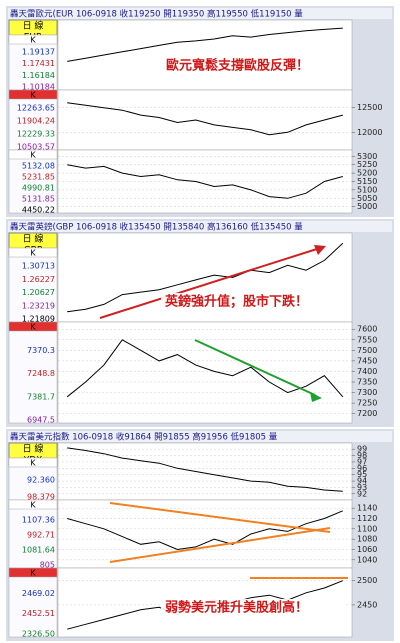 The width and height of the screenshot is (400, 643). What do you see at coordinates (41, 420) in the screenshot?
I see `side-label: 6947.5` at bounding box center [41, 420].